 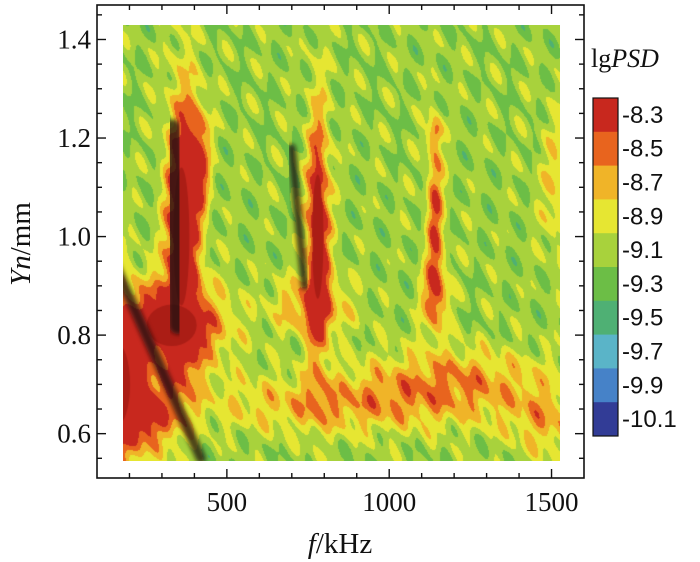 What do you see at coordinates (642, 318) in the screenshot?
I see `colorbar-level-label: -9.5` at bounding box center [642, 318].